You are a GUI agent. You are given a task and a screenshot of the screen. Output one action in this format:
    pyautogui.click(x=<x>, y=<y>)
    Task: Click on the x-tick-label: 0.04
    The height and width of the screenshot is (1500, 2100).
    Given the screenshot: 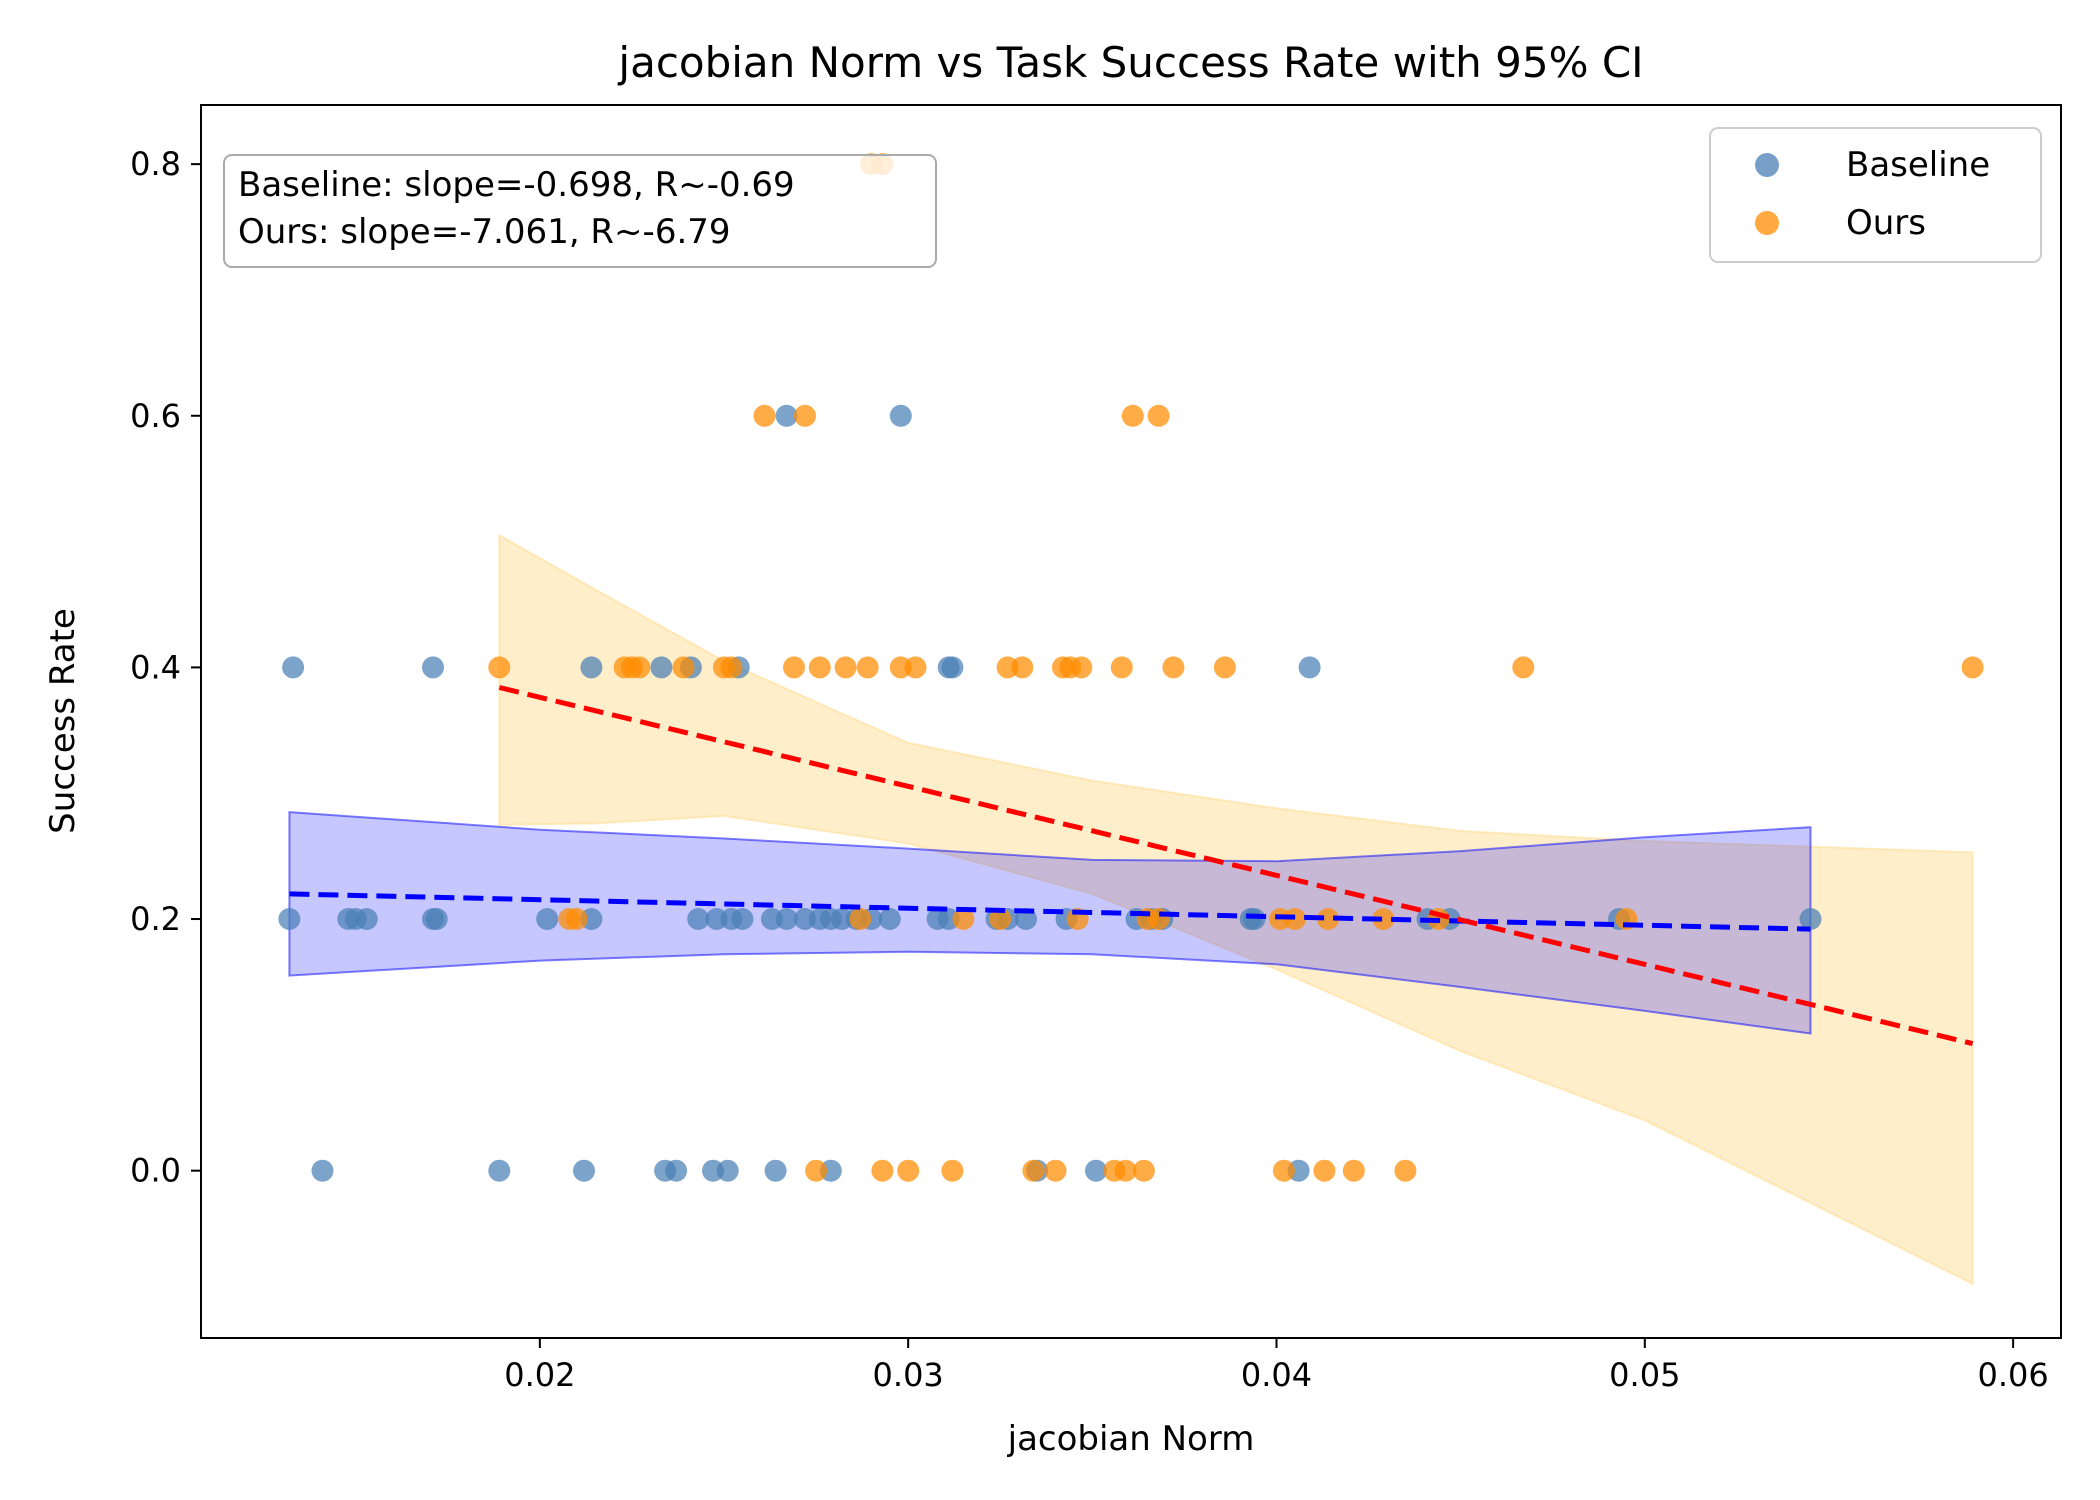 What is the action you would take?
    pyautogui.click(x=1276, y=1375)
    